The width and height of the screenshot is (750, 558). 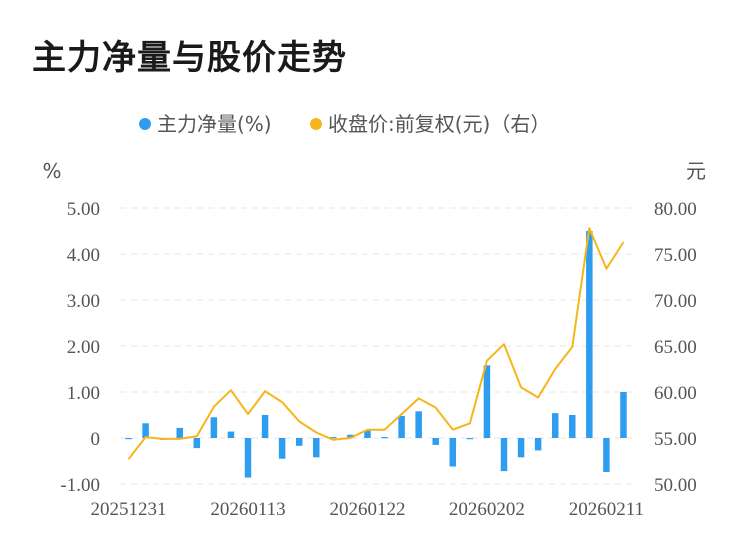 I want to click on legend-label: 主力净量(%), so click(x=214, y=124).